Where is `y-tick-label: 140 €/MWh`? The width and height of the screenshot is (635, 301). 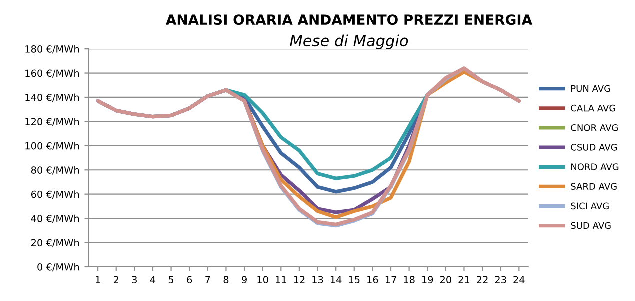 y-tick-label: 140 €/MWh is located at coordinates (53, 98).